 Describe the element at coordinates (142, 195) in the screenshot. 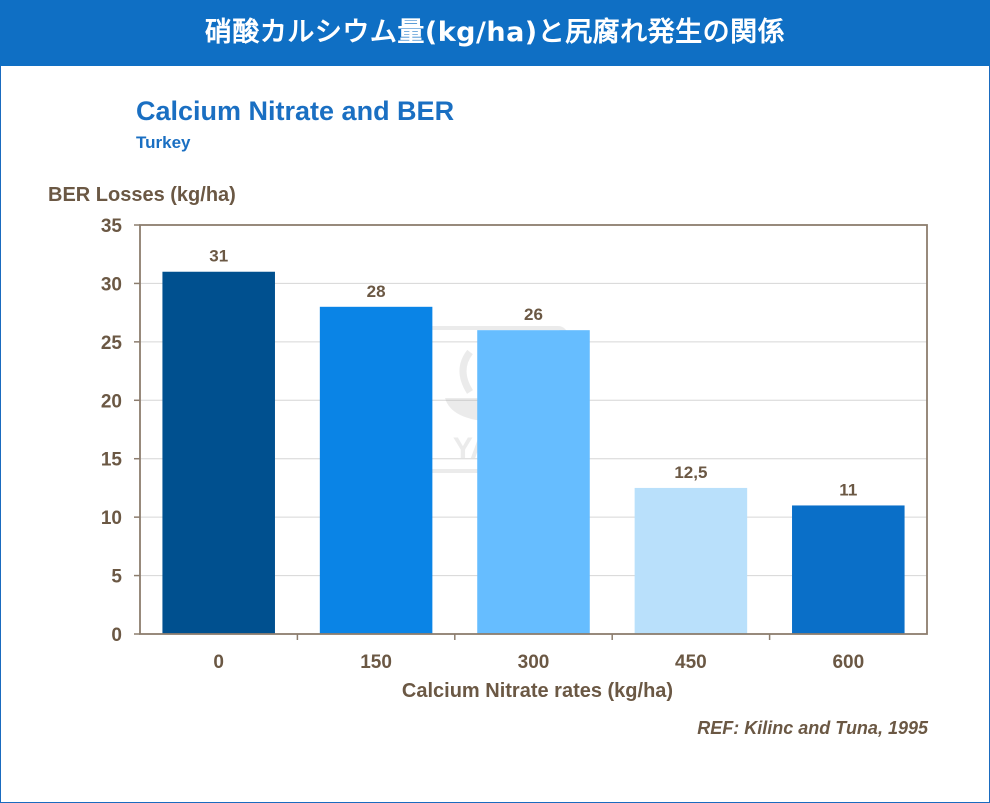

I see `y-axis-label: BER Losses (kg/ha)` at that location.